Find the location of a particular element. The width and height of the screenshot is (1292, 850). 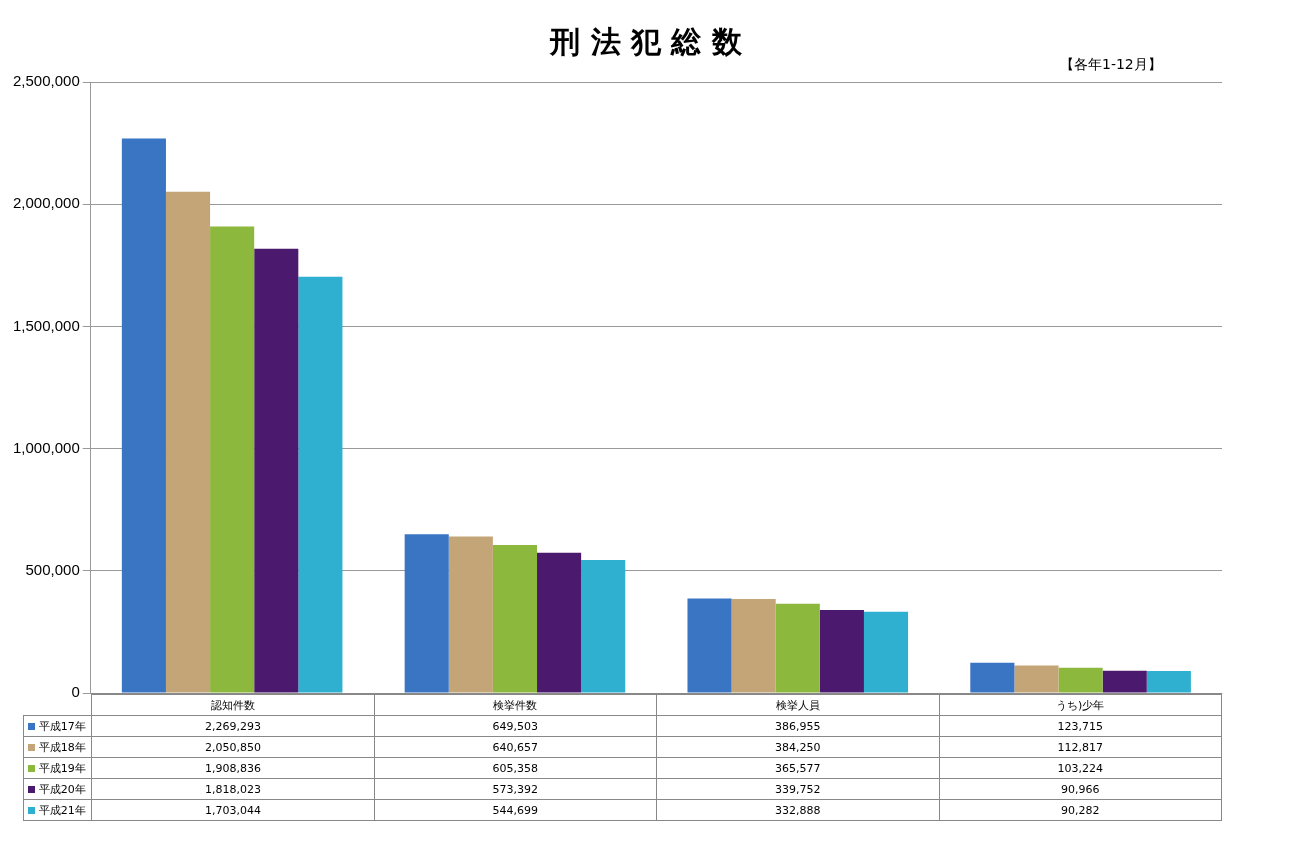

data-label: 90,966 is located at coordinates (1080, 789).